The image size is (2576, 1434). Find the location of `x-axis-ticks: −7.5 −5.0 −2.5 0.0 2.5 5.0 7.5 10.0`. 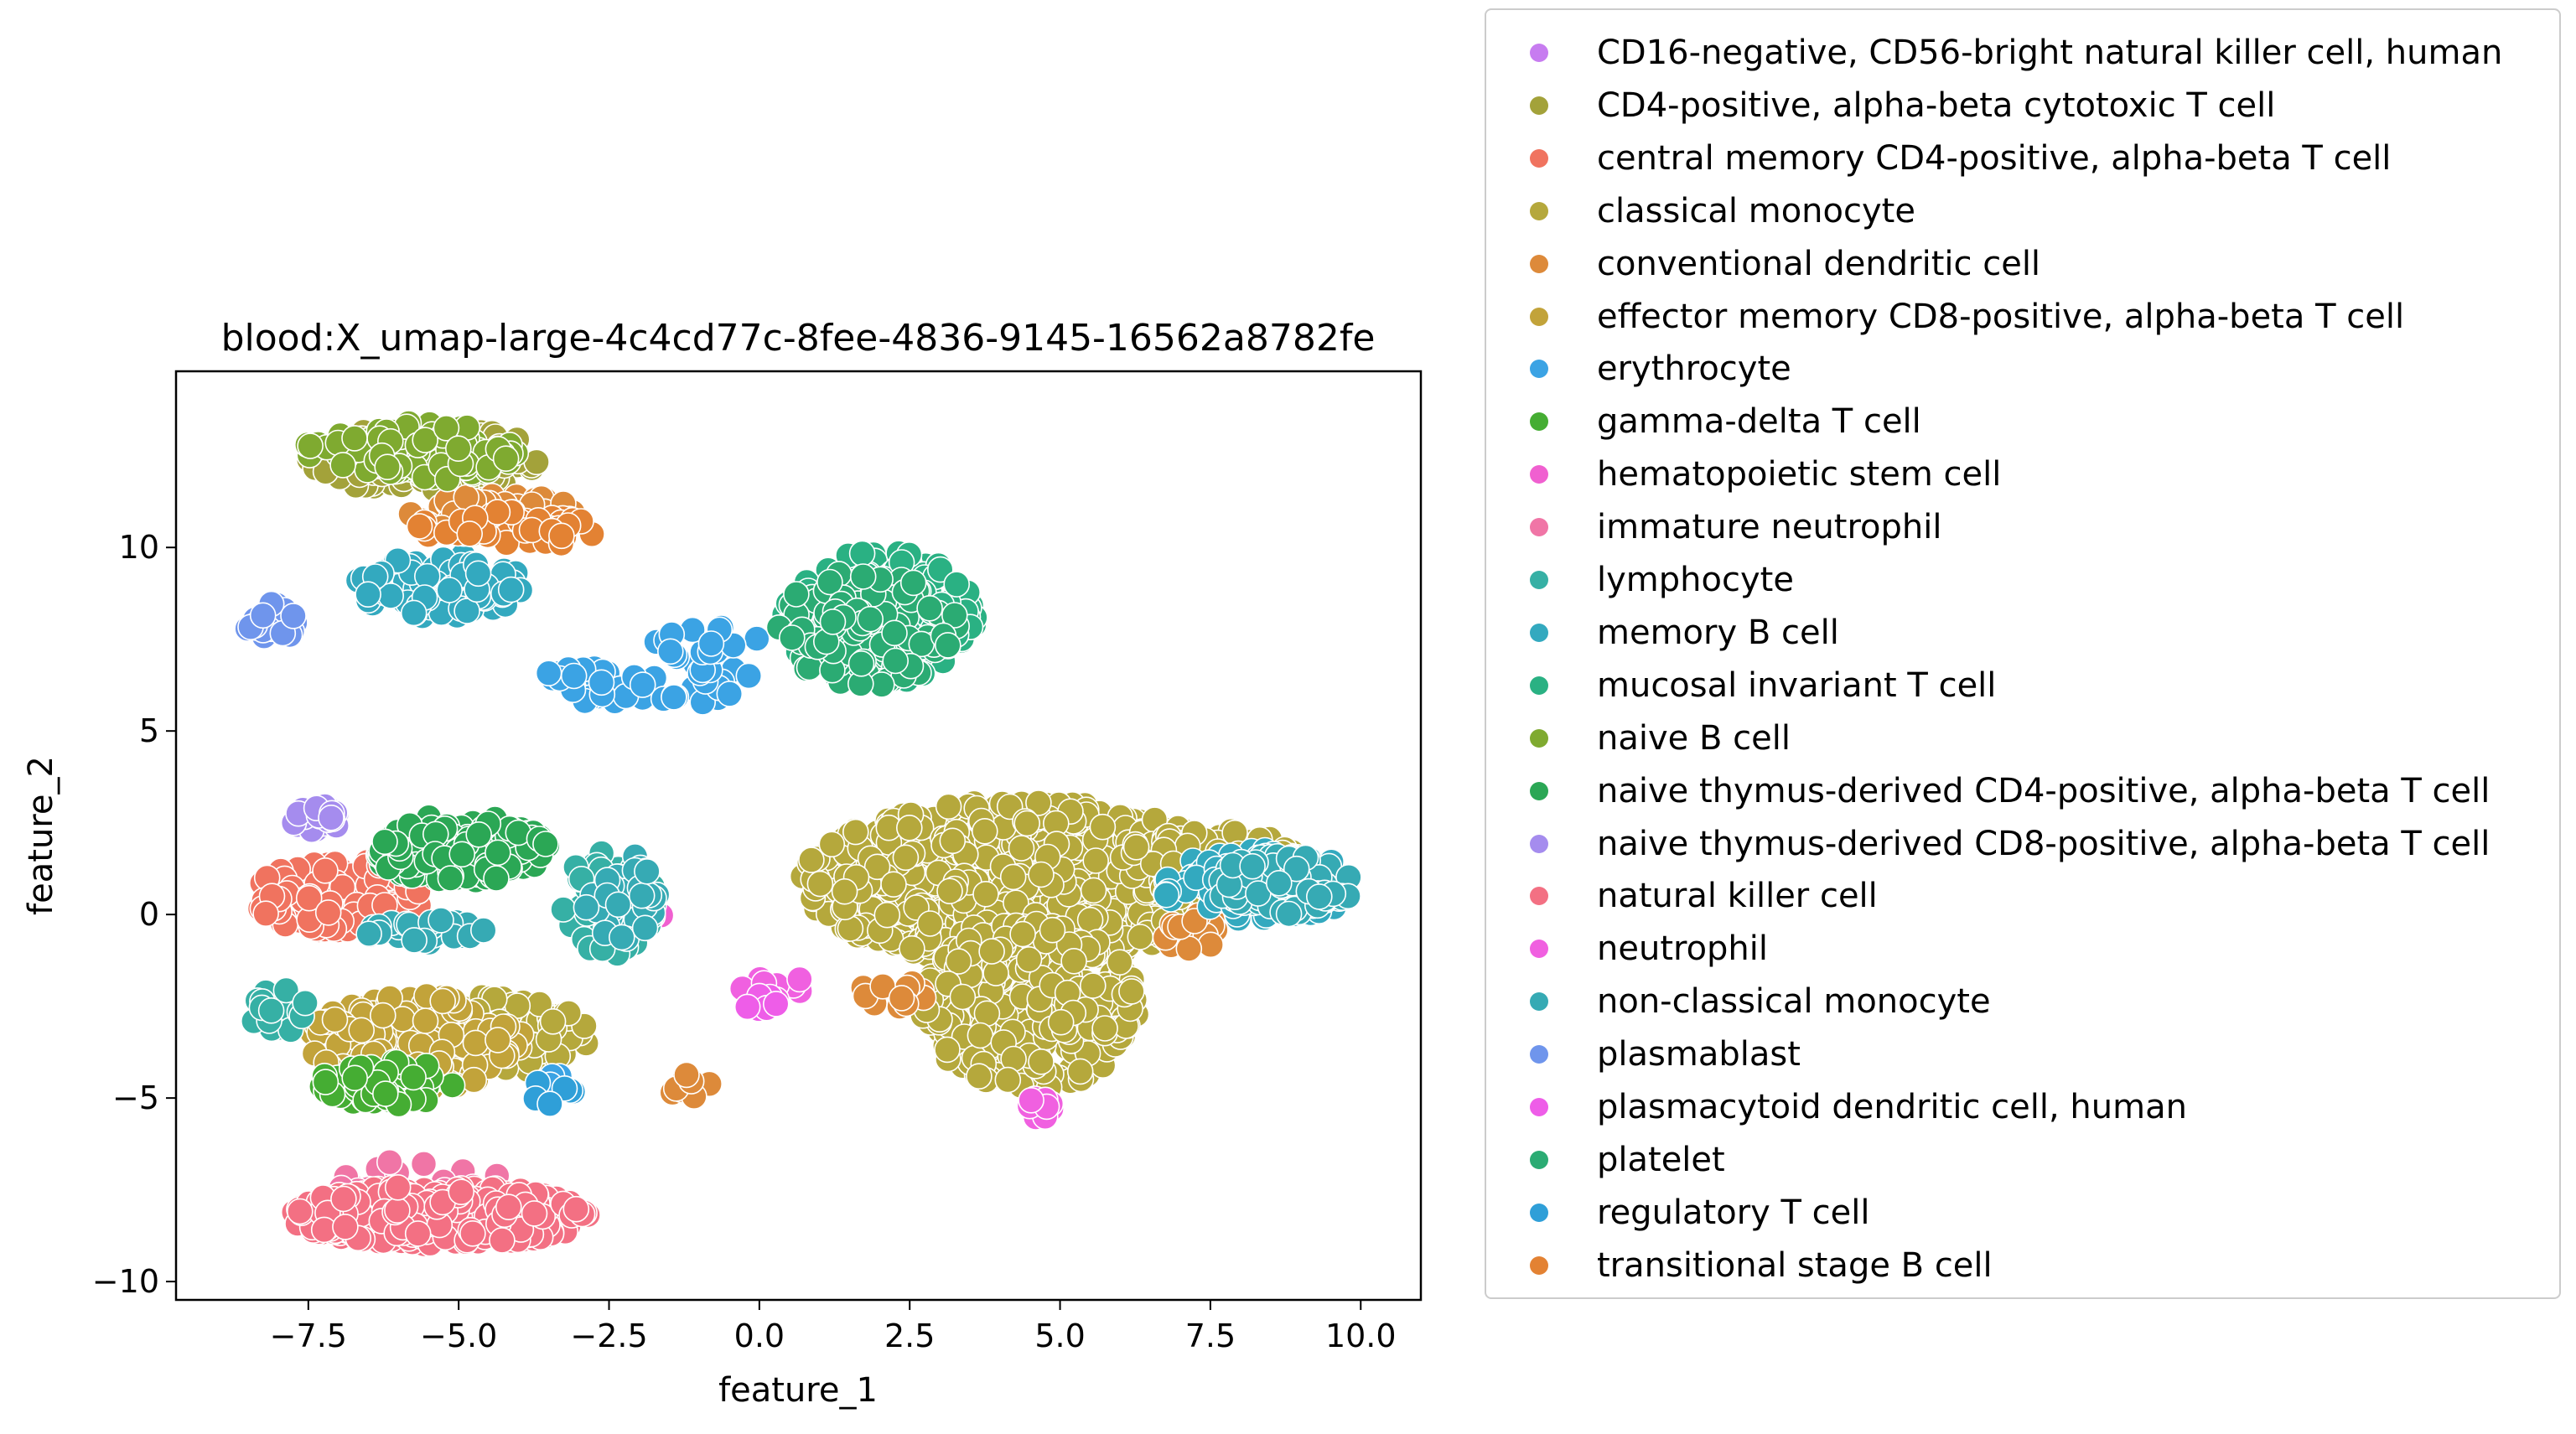

x-axis-ticks: −7.5 −5.0 −2.5 0.0 2.5 5.0 7.5 10.0 is located at coordinates (833, 1327).